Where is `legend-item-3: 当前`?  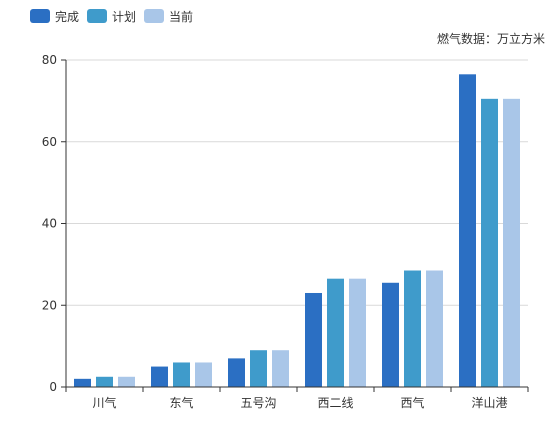
legend-item-3: 当前 is located at coordinates (168, 16).